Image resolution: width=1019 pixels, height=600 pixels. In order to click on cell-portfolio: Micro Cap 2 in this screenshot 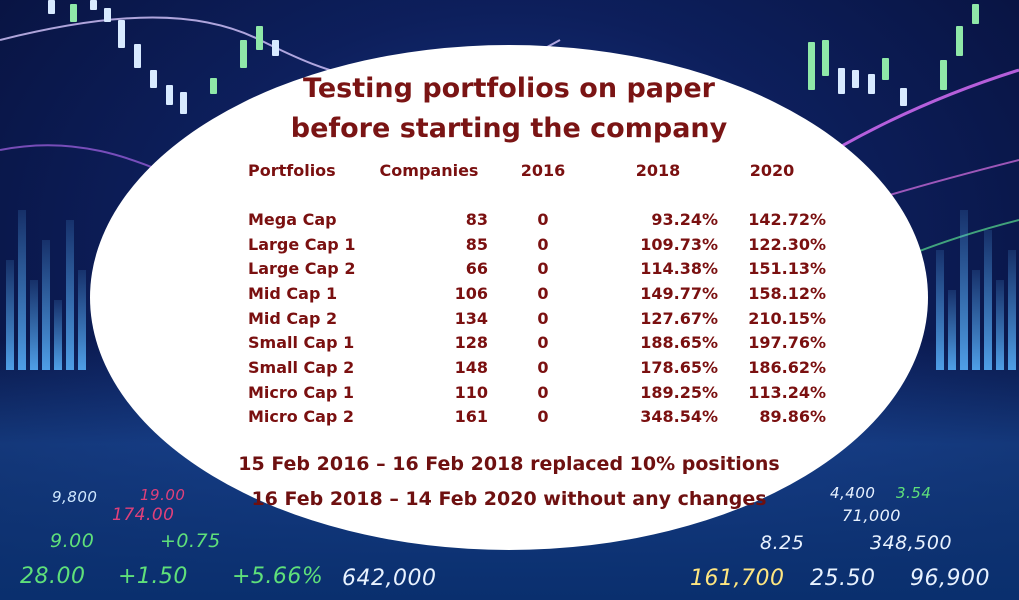, I will do `click(301, 417)`.